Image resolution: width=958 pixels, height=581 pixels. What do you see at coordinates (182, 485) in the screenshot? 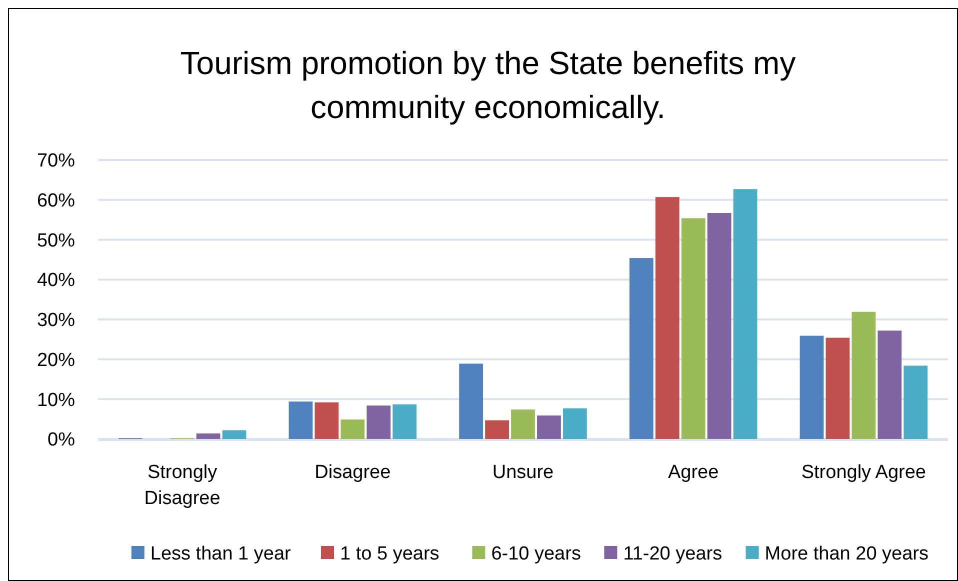
I see `x-tick-label: Strongly Disagree` at bounding box center [182, 485].